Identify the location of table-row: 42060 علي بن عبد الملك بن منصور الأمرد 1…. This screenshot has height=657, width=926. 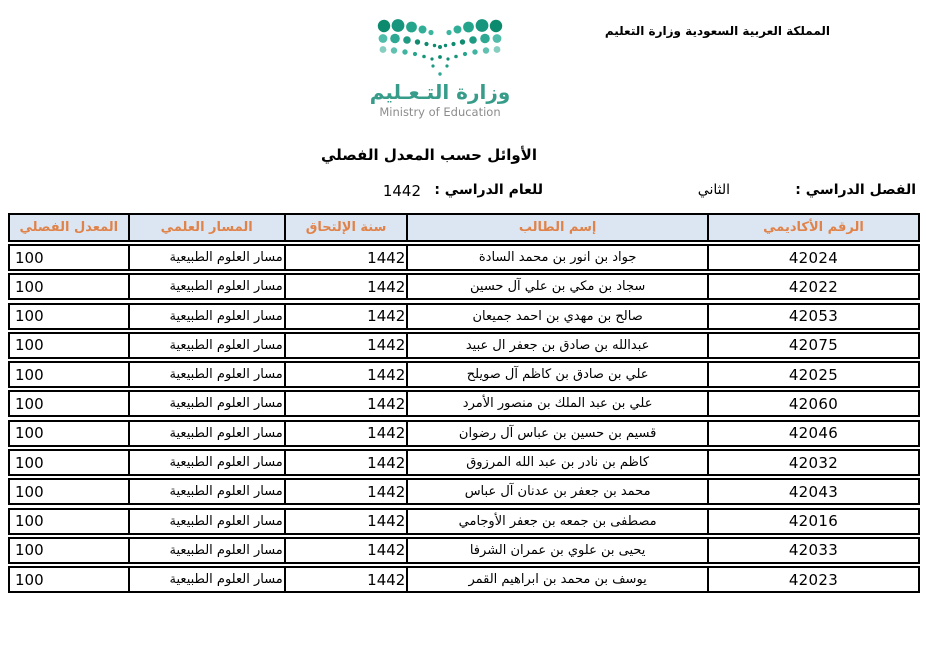
(464, 404).